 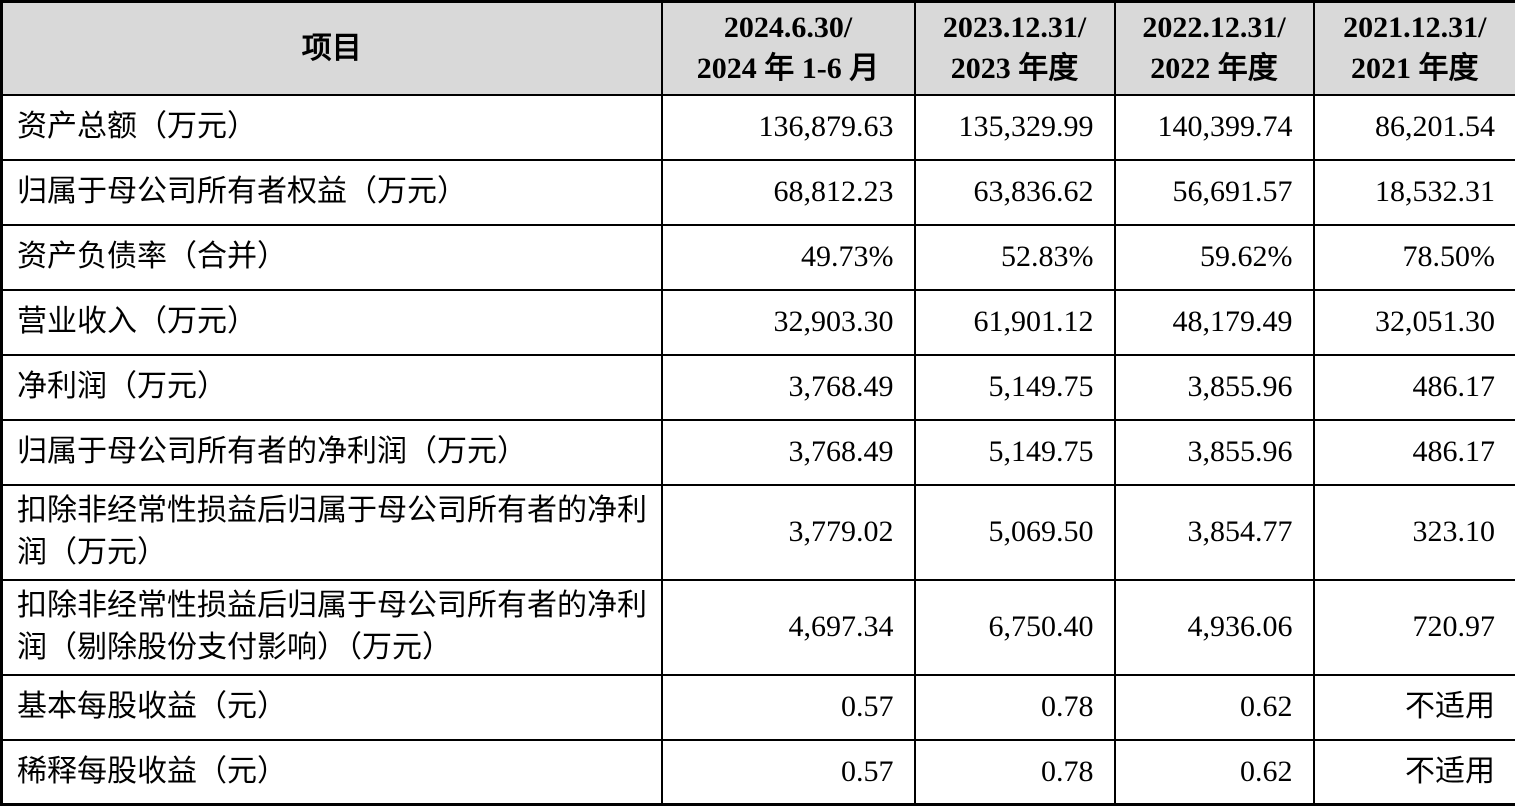 I want to click on table-row-diluted-eps: 稀释每股收益（元） 0.57 0.78 0.62 不适用, so click(x=757, y=772).